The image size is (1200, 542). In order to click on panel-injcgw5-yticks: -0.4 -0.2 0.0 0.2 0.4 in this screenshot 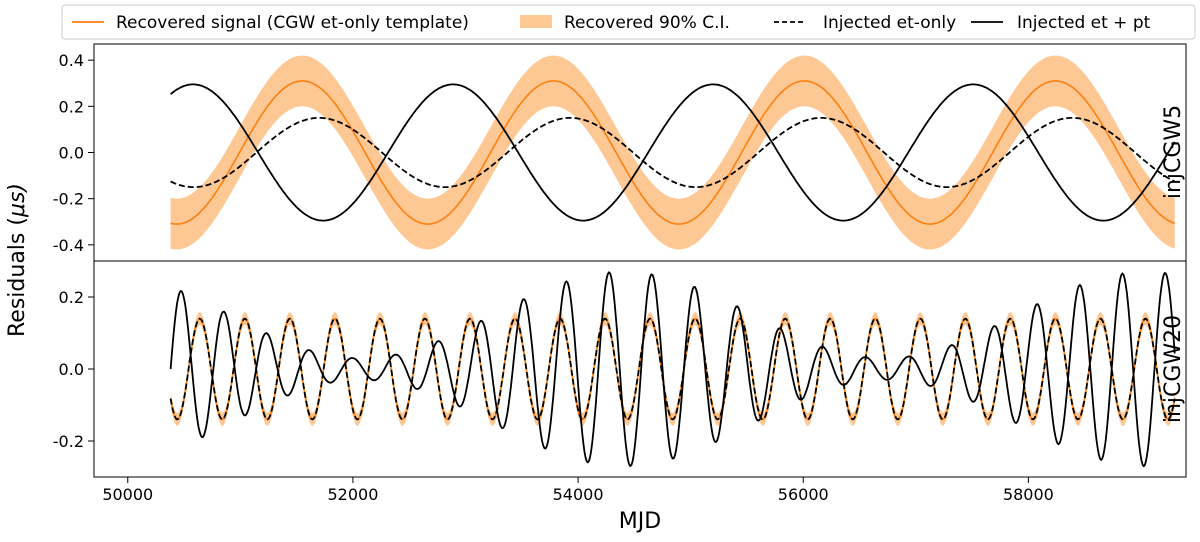, I will do `click(73, 153)`.